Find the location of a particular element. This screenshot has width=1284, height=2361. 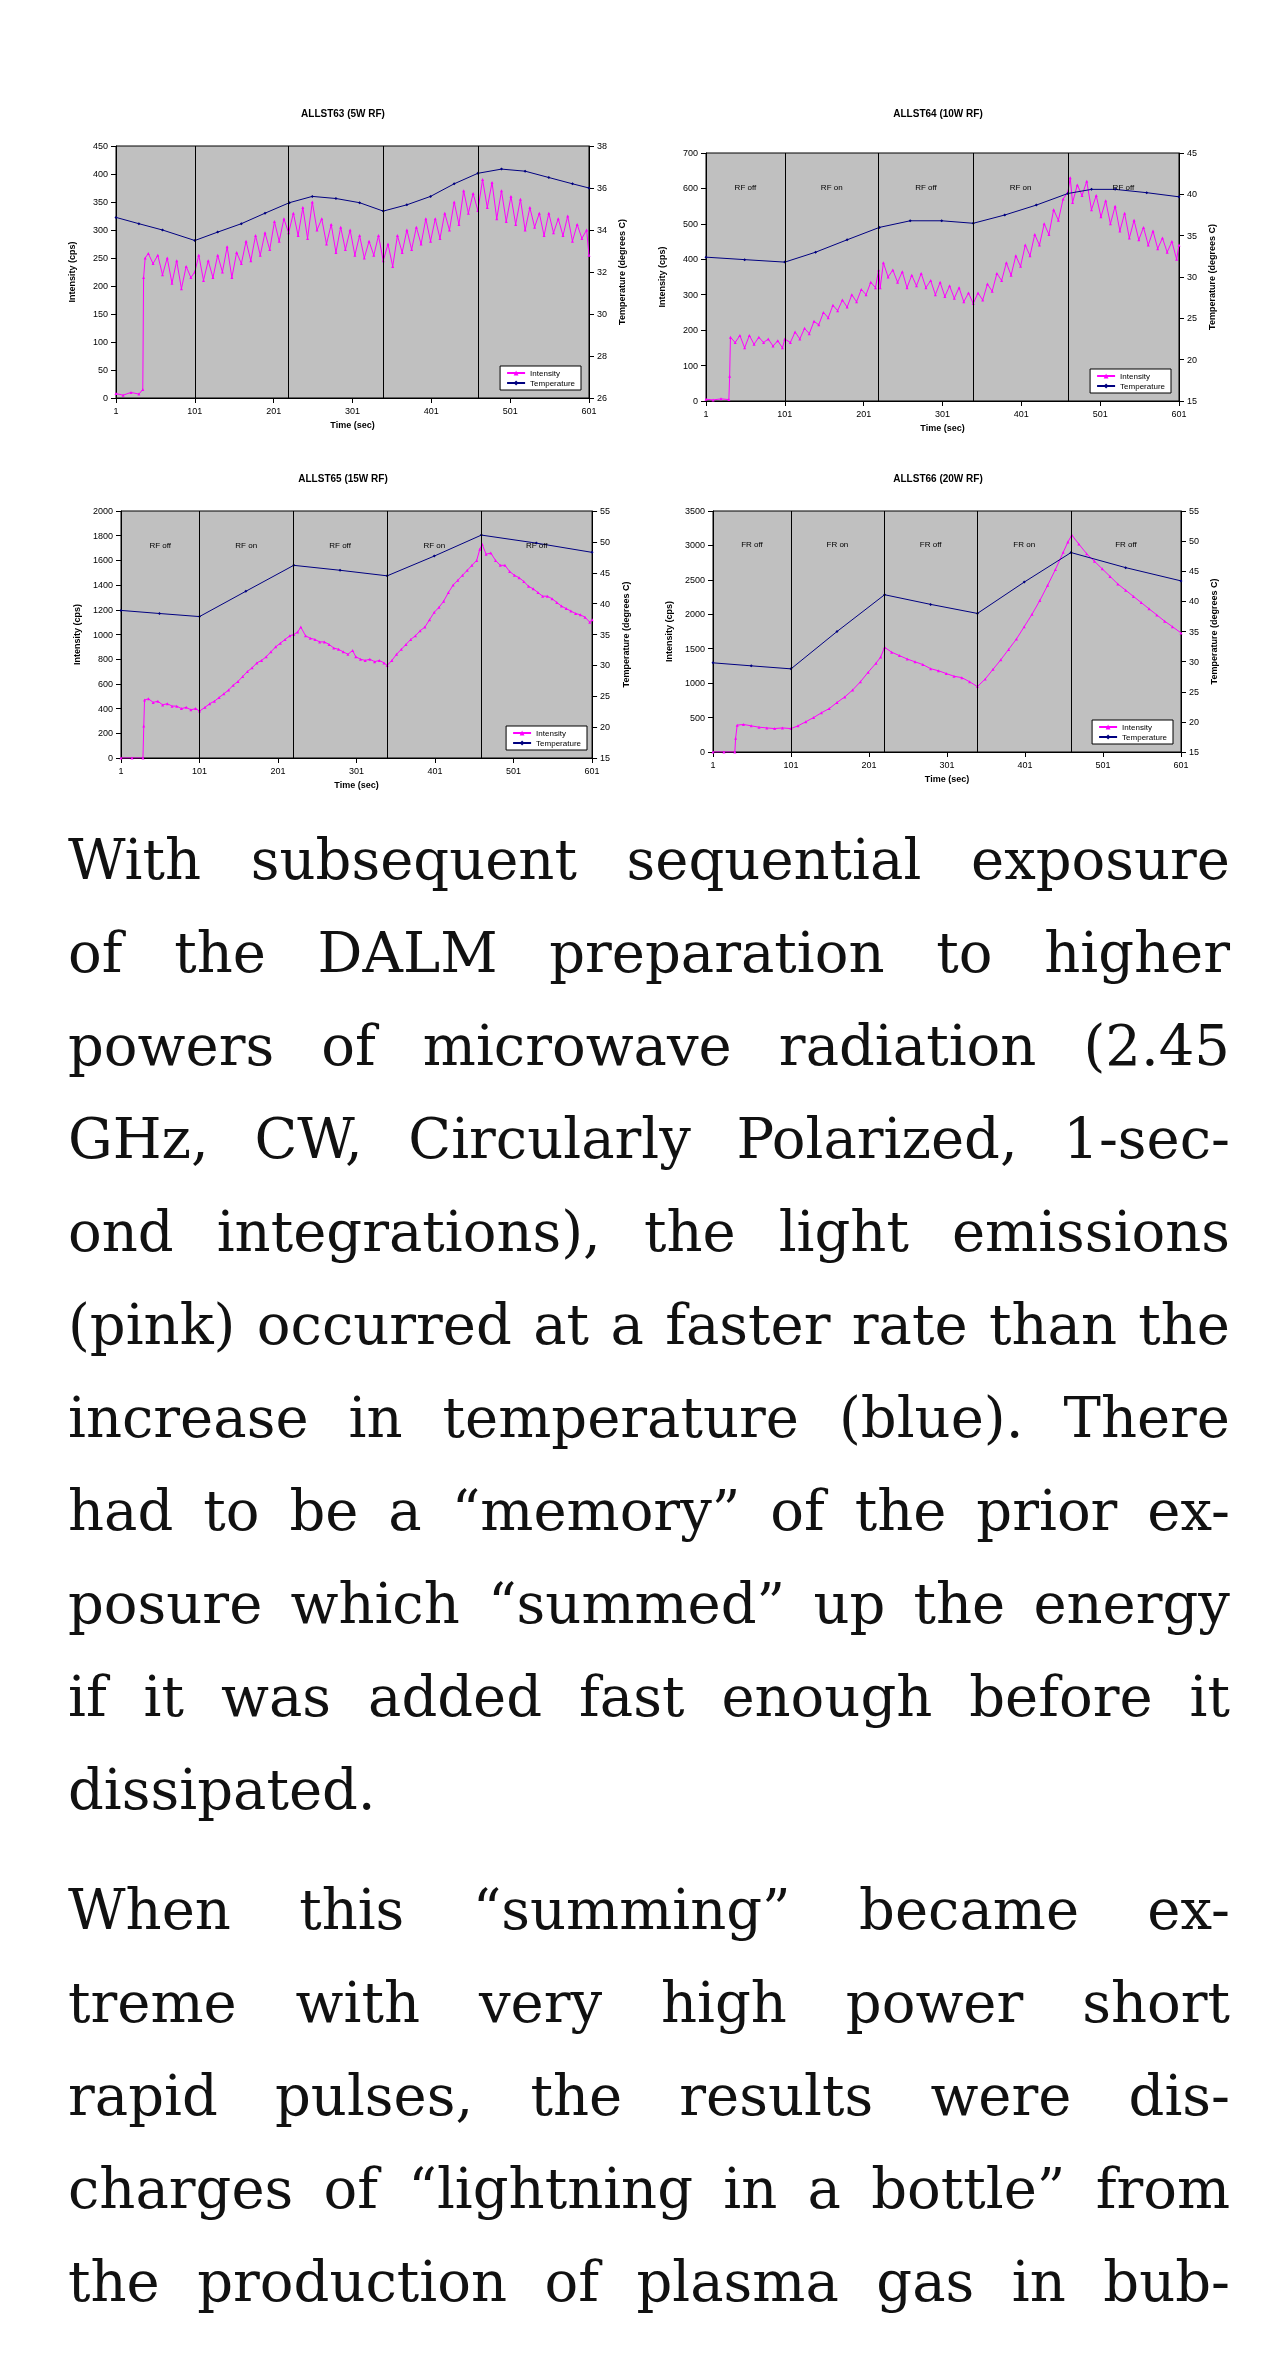

y-tick-label: 1500 is located at coordinates (694, 648).